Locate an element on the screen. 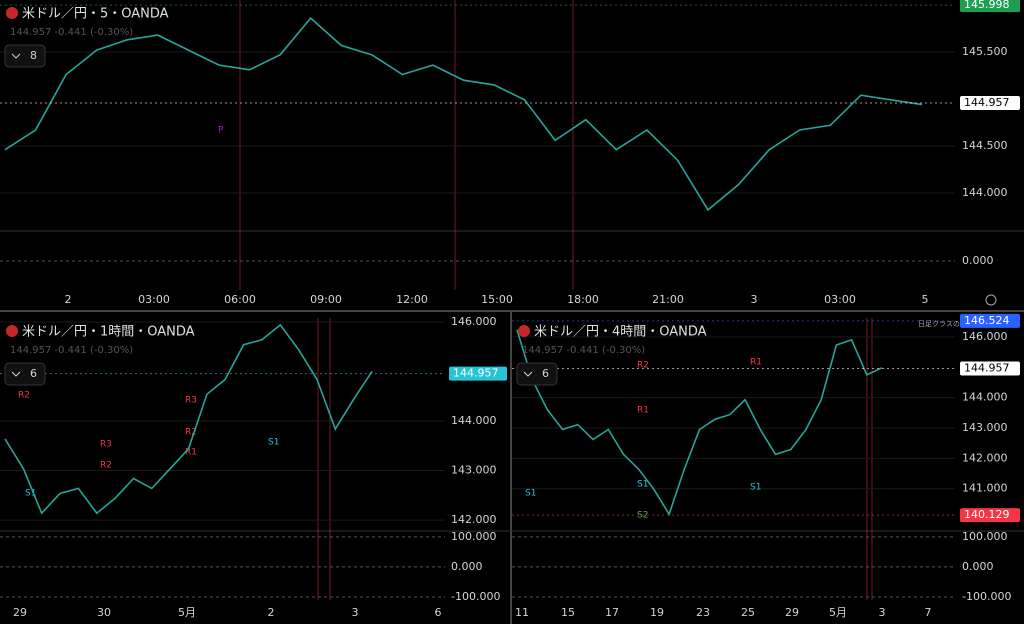 The image size is (1024, 624). price-badge-label: 145.998 is located at coordinates (987, 5).